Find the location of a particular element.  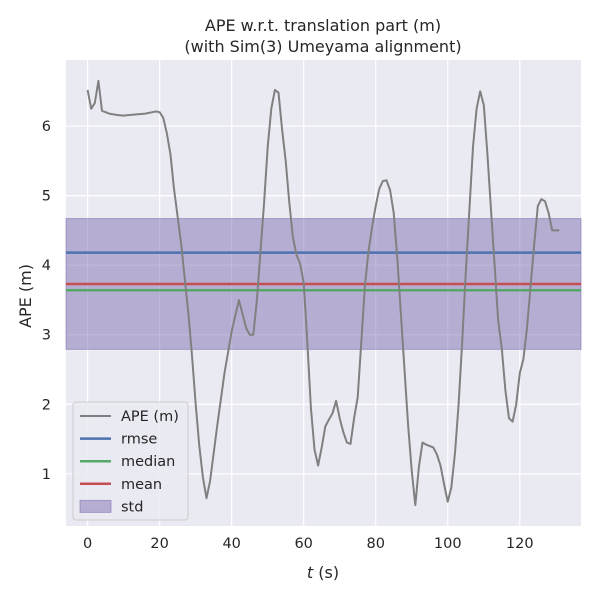

chart-title-line2: (with Sim(3) Umeyama alignment) is located at coordinates (322, 46).